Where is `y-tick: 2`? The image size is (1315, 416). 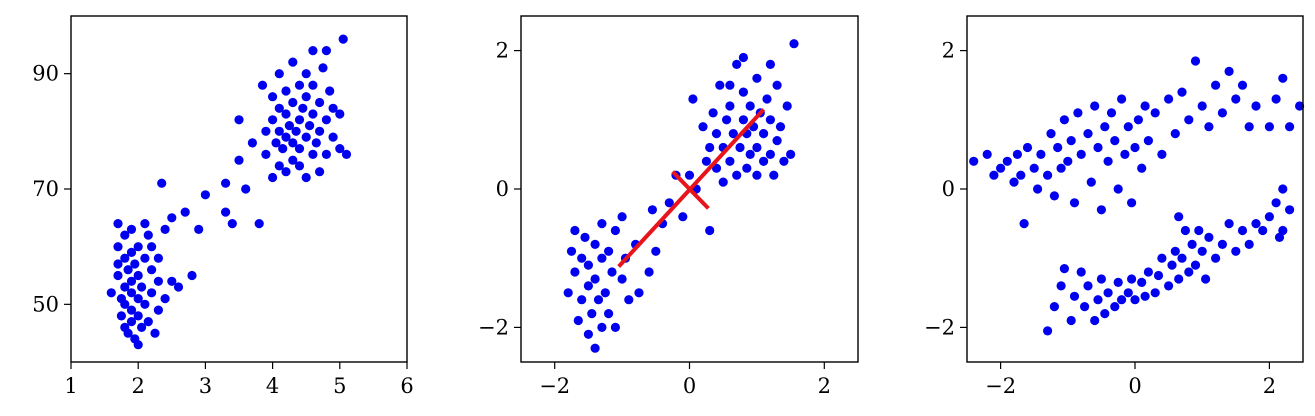
y-tick: 2 is located at coordinates (508, 51).